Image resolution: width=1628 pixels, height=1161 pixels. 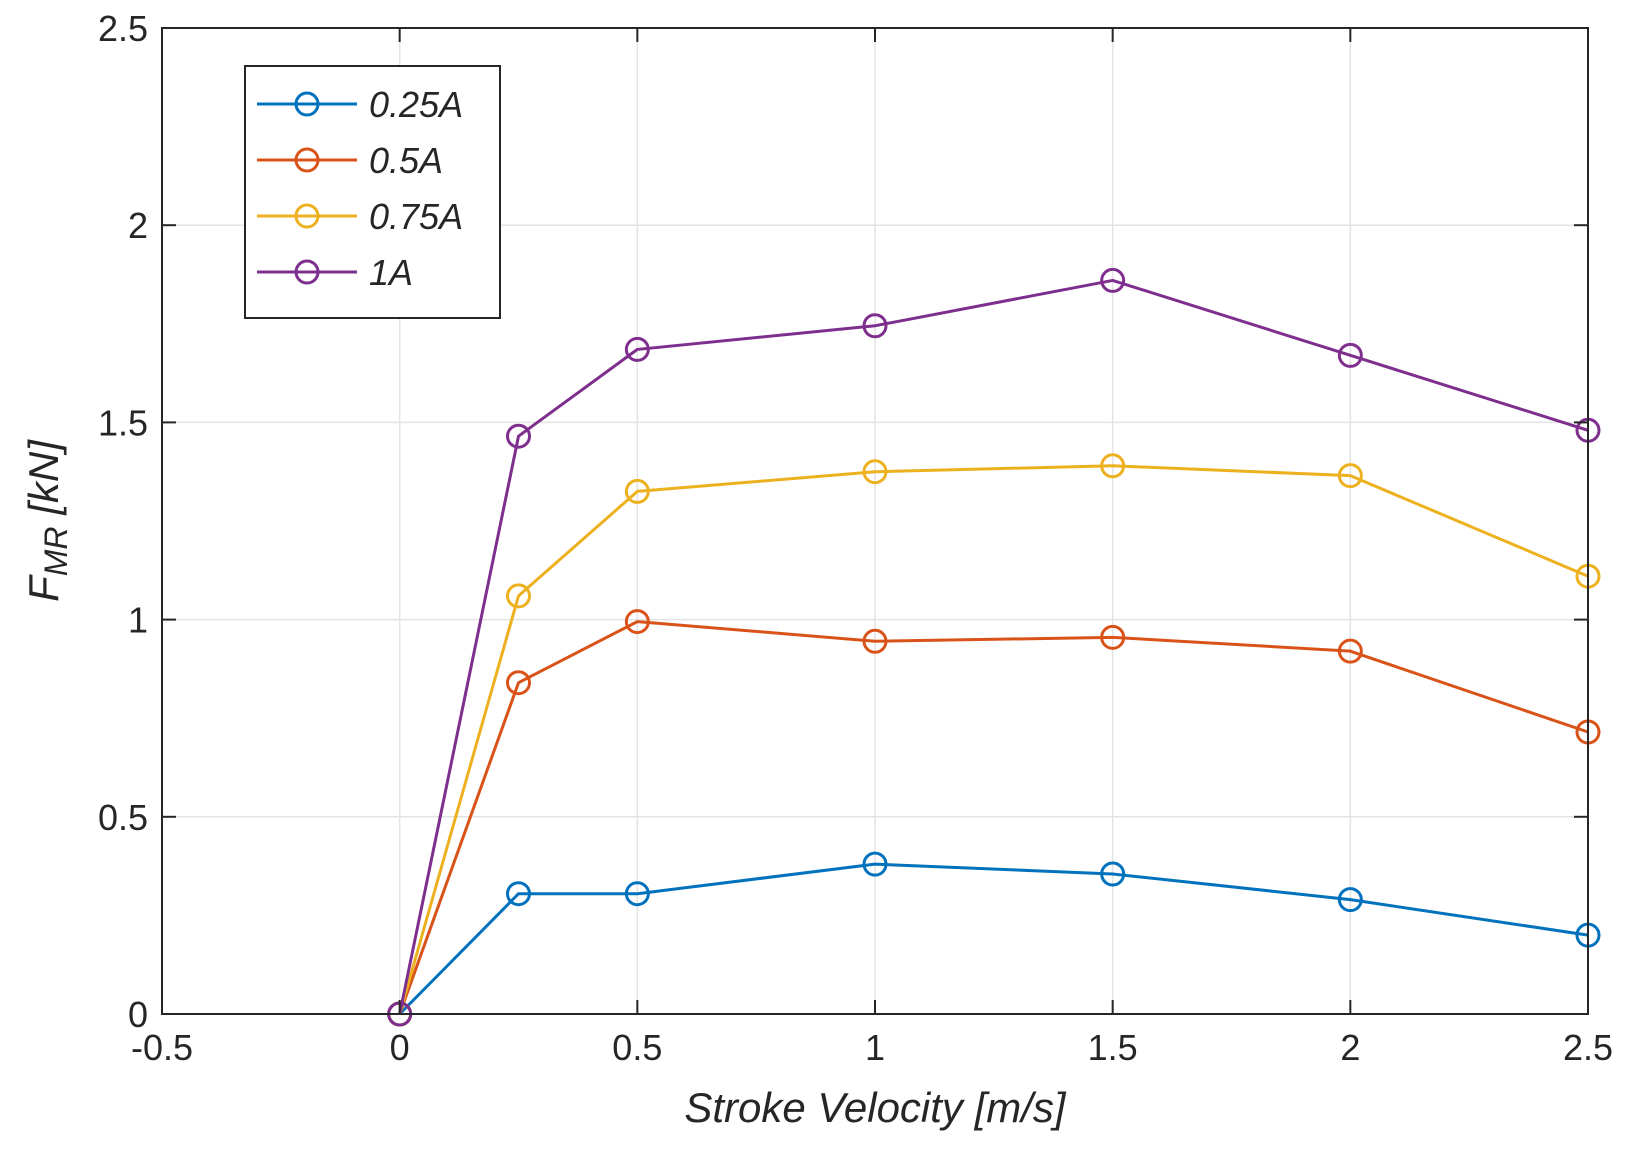 I want to click on series-0-25a, so click(x=994, y=939).